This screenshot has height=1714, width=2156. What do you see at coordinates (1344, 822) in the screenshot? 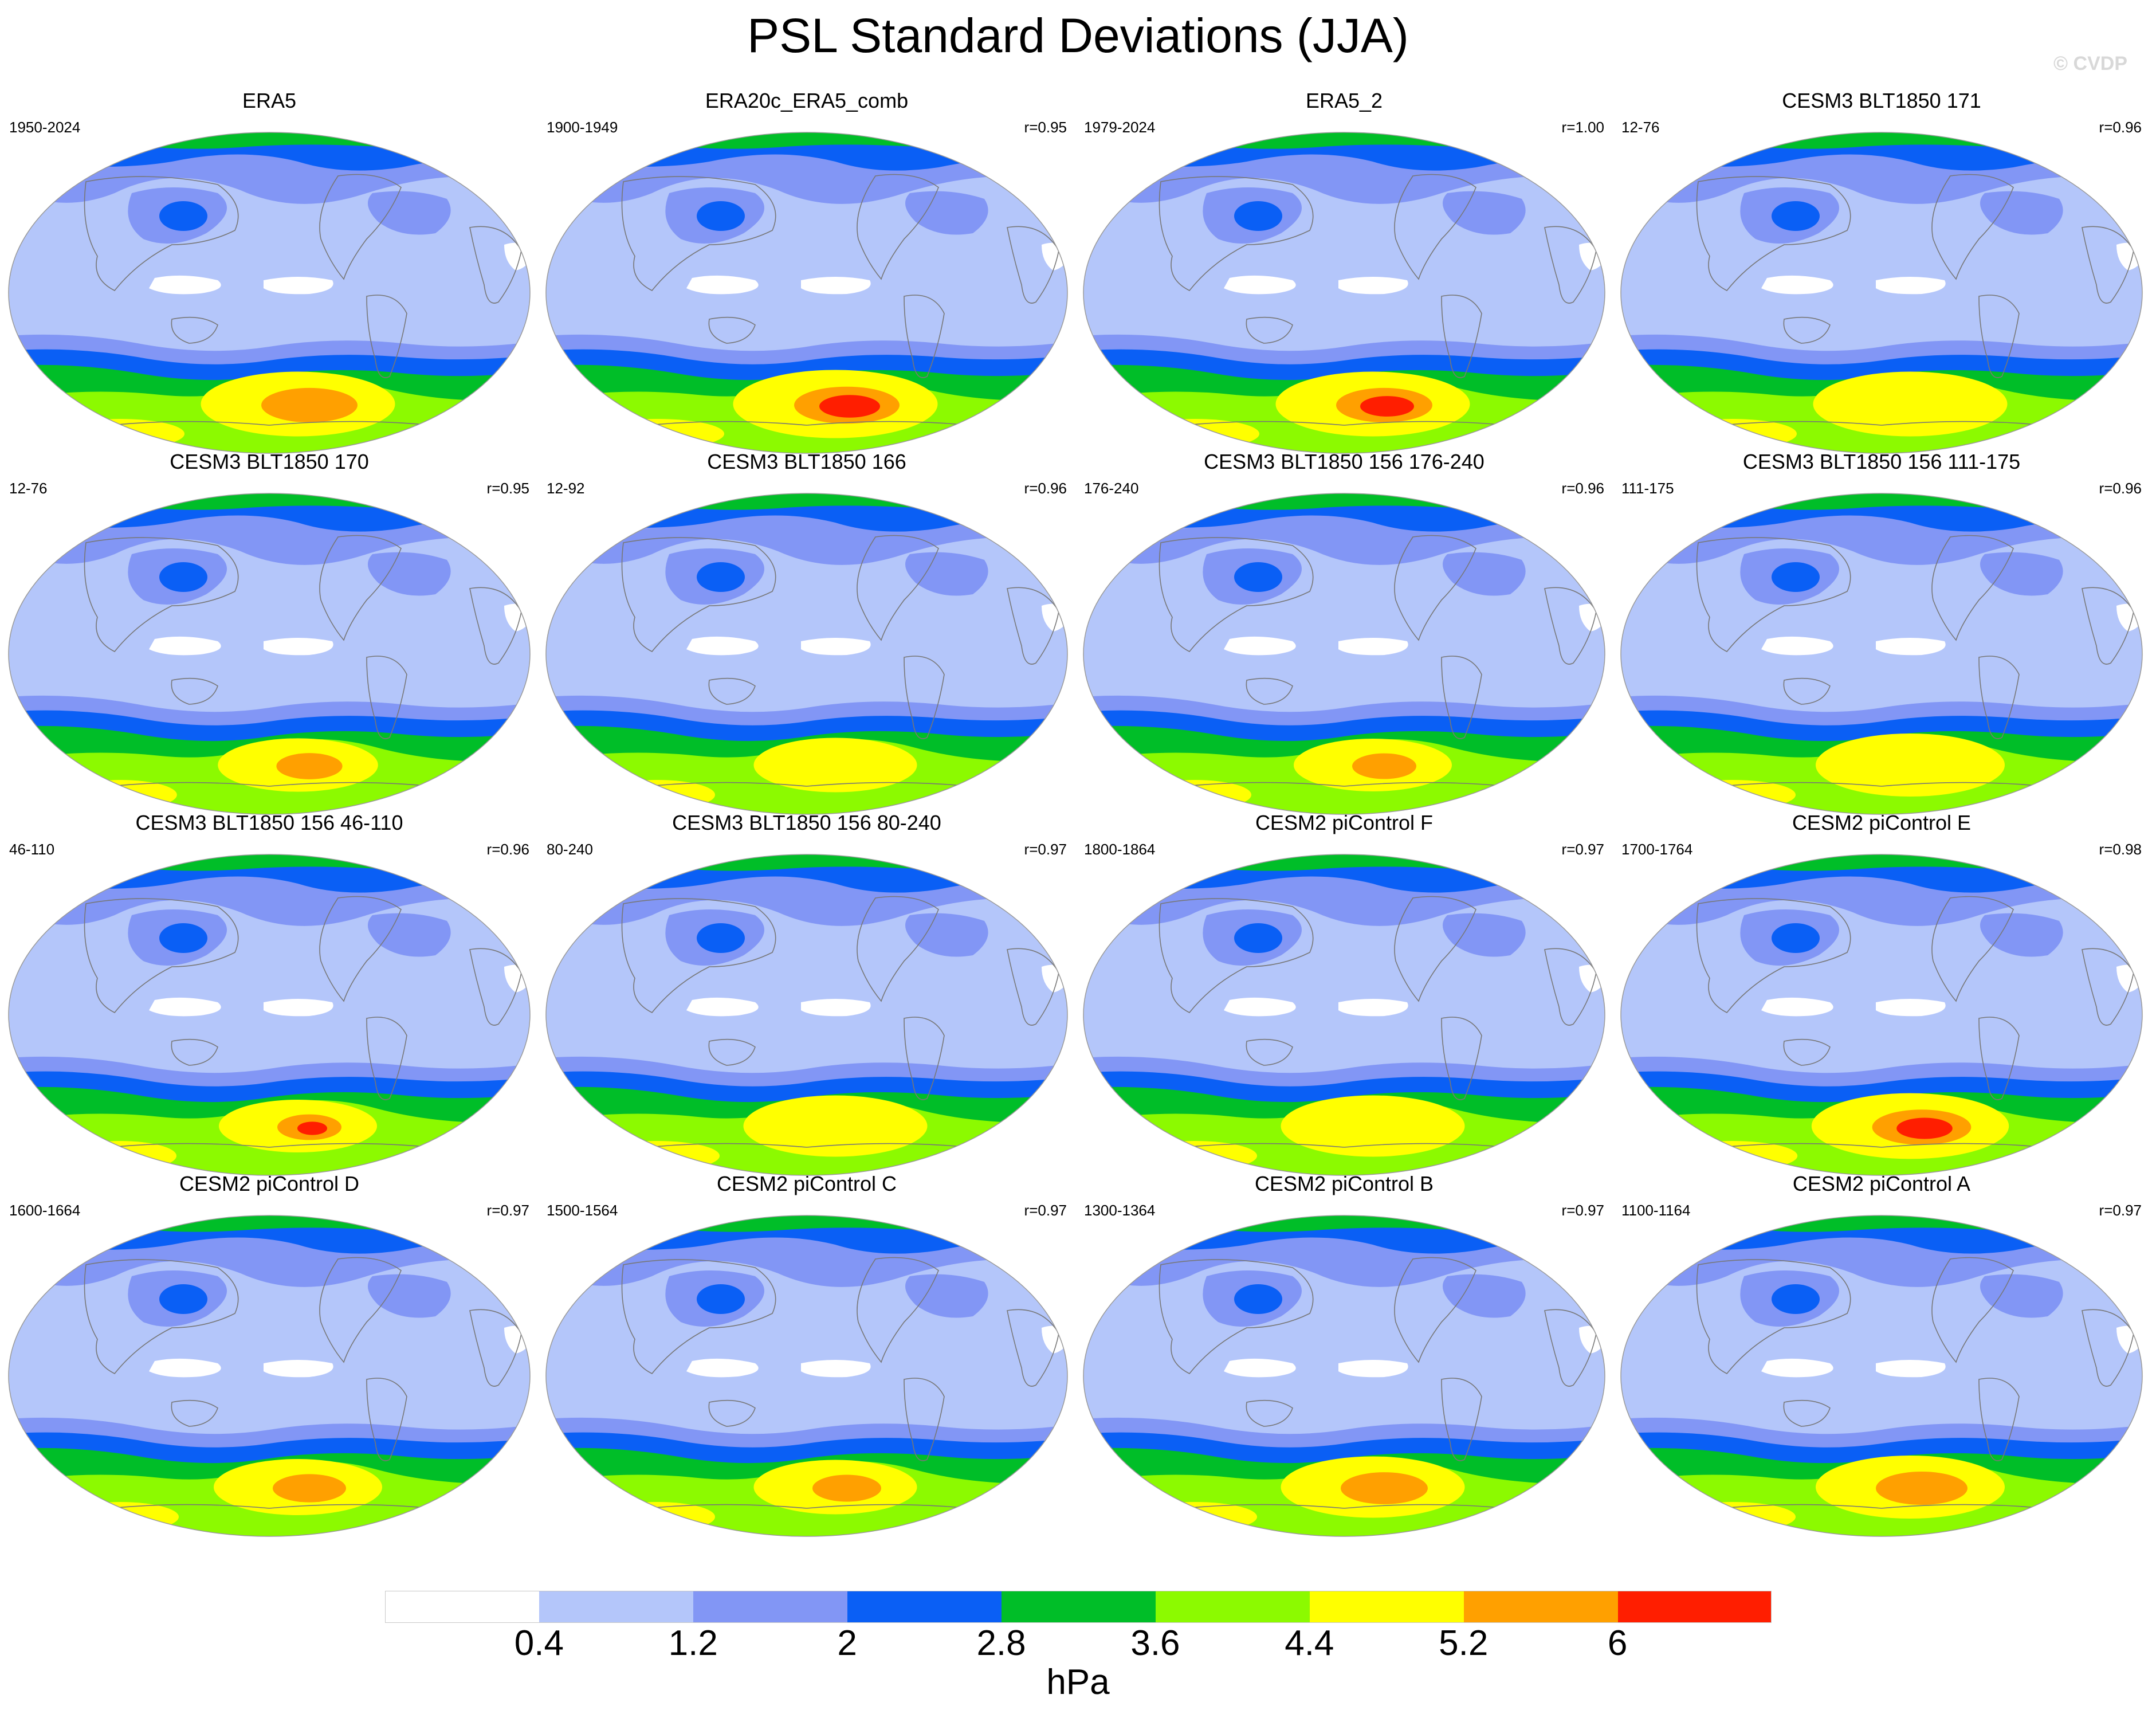
I see `panel-title: CESM2 piControl F` at bounding box center [1344, 822].